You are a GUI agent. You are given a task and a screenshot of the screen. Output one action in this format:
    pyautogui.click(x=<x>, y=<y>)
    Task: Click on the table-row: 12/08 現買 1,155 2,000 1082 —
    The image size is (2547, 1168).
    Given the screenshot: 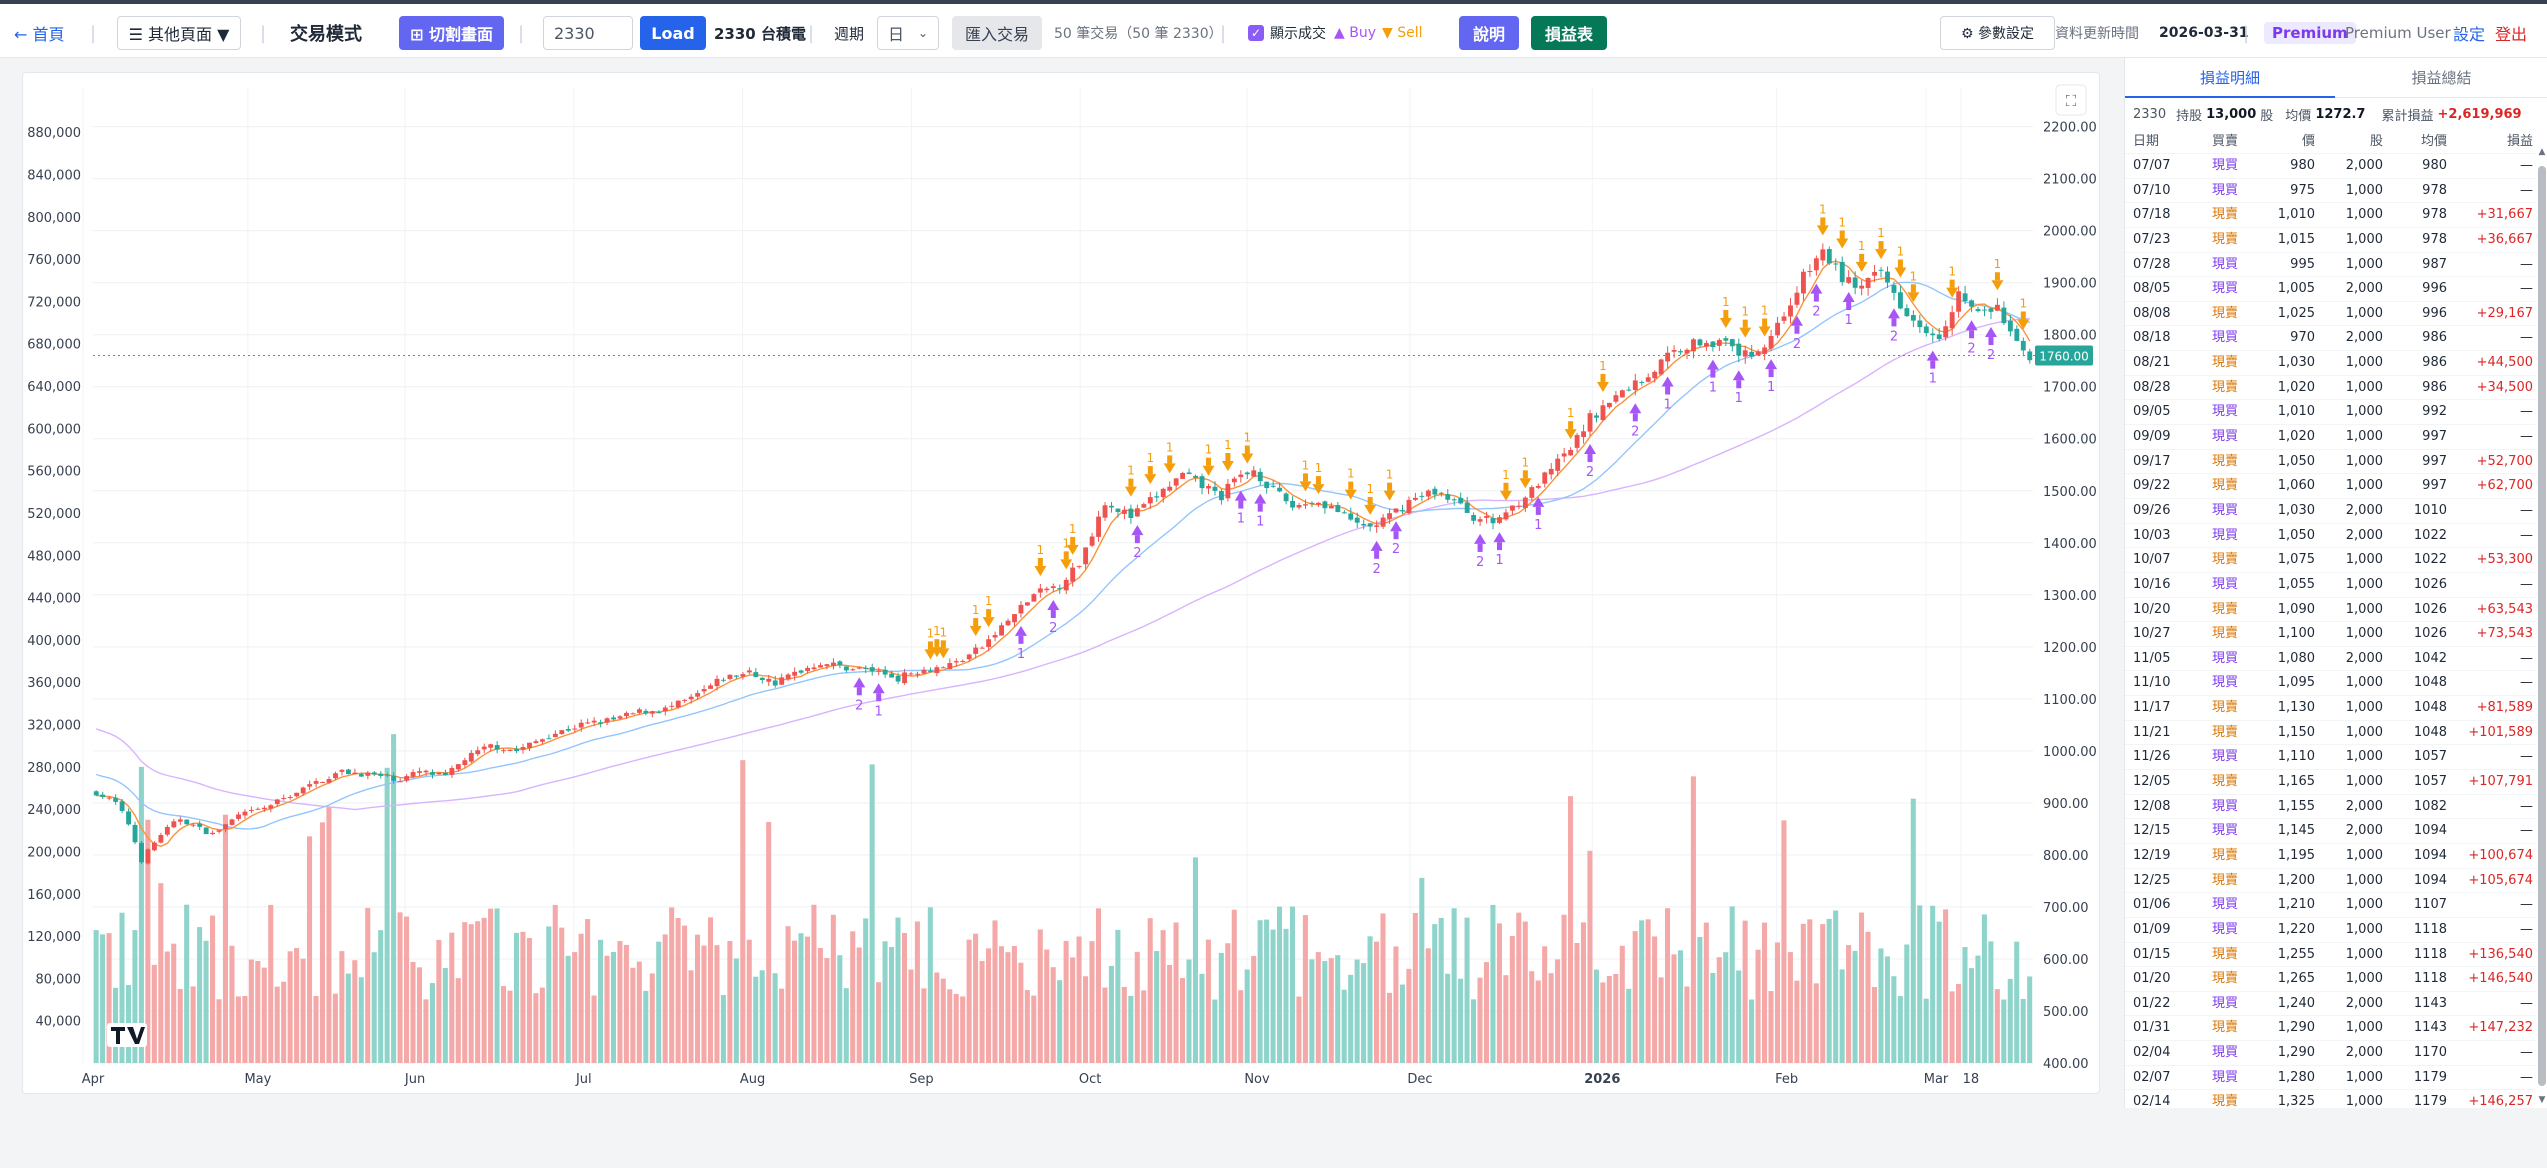 What is the action you would take?
    pyautogui.click(x=2330, y=807)
    